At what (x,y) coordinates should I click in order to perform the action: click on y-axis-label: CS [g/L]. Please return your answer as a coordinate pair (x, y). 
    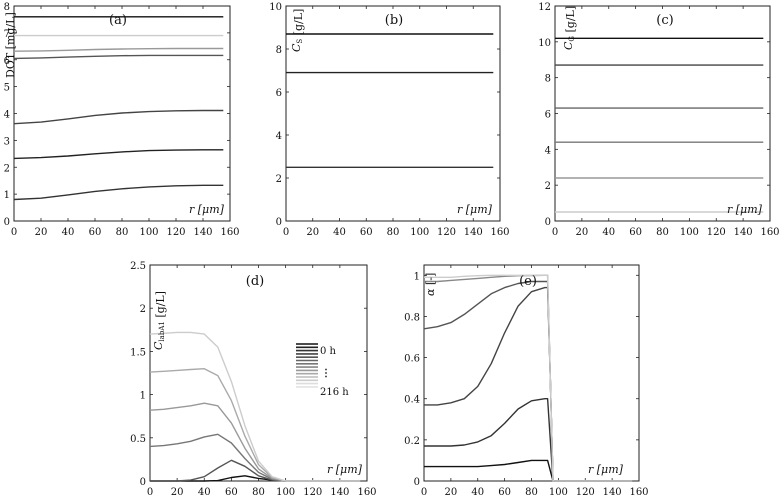
    Looking at the image, I should click on (297, 30).